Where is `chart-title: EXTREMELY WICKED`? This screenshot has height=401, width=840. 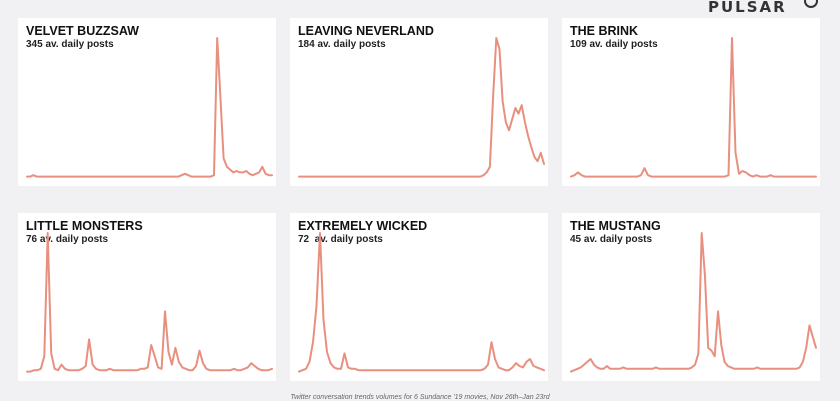
chart-title: EXTREMELY WICKED is located at coordinates (363, 226).